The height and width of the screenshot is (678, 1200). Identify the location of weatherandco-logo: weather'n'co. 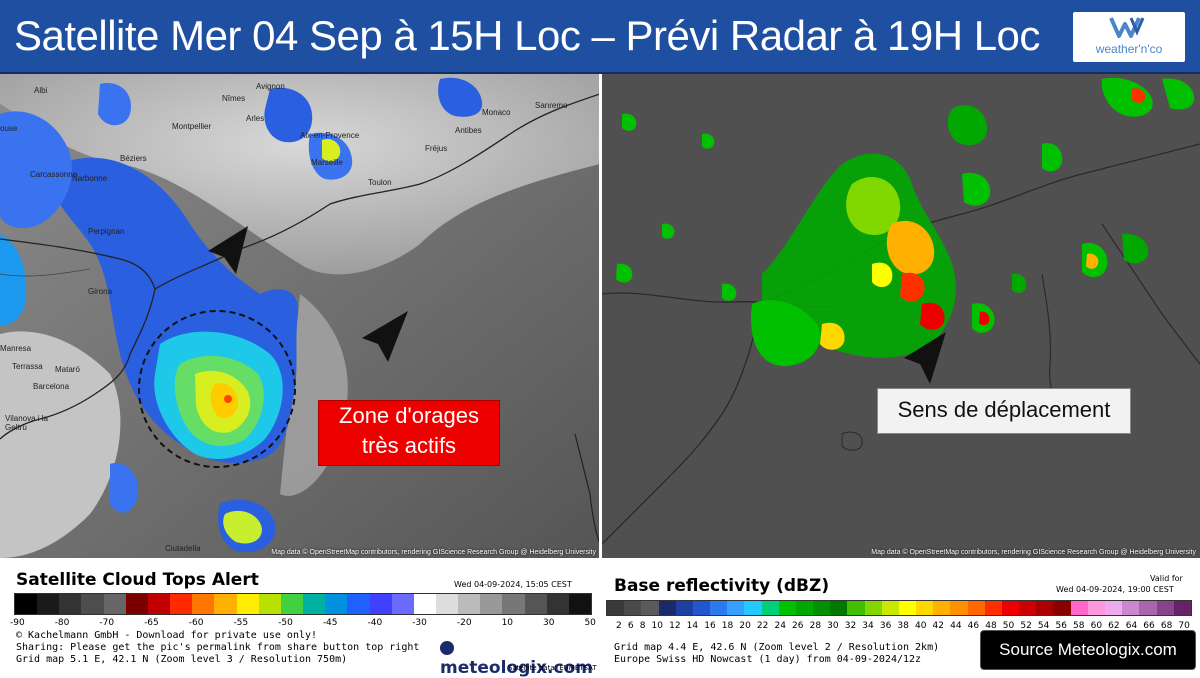
(1129, 37).